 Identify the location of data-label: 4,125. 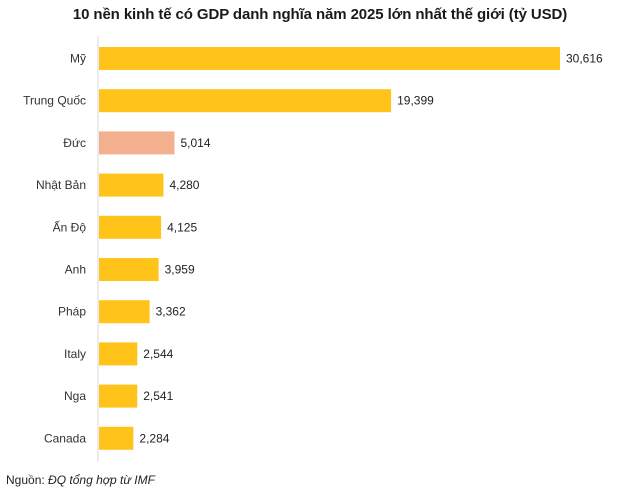
(182, 227).